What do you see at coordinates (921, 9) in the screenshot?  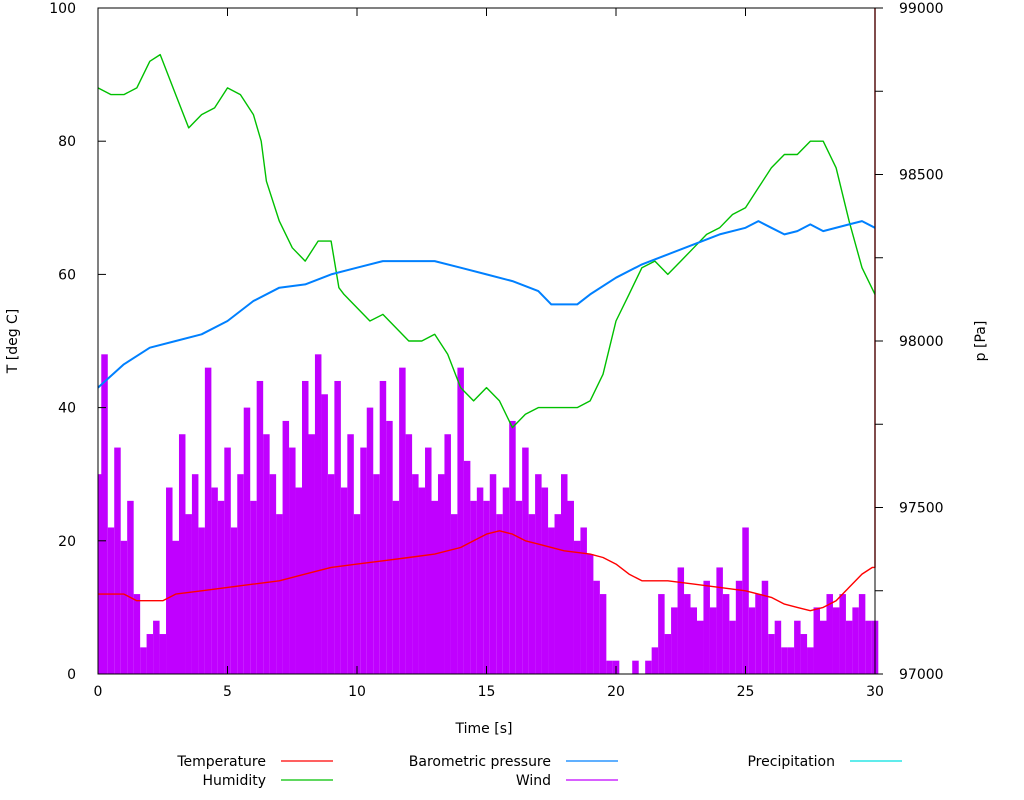 I see `y2-tick-label: 99000` at bounding box center [921, 9].